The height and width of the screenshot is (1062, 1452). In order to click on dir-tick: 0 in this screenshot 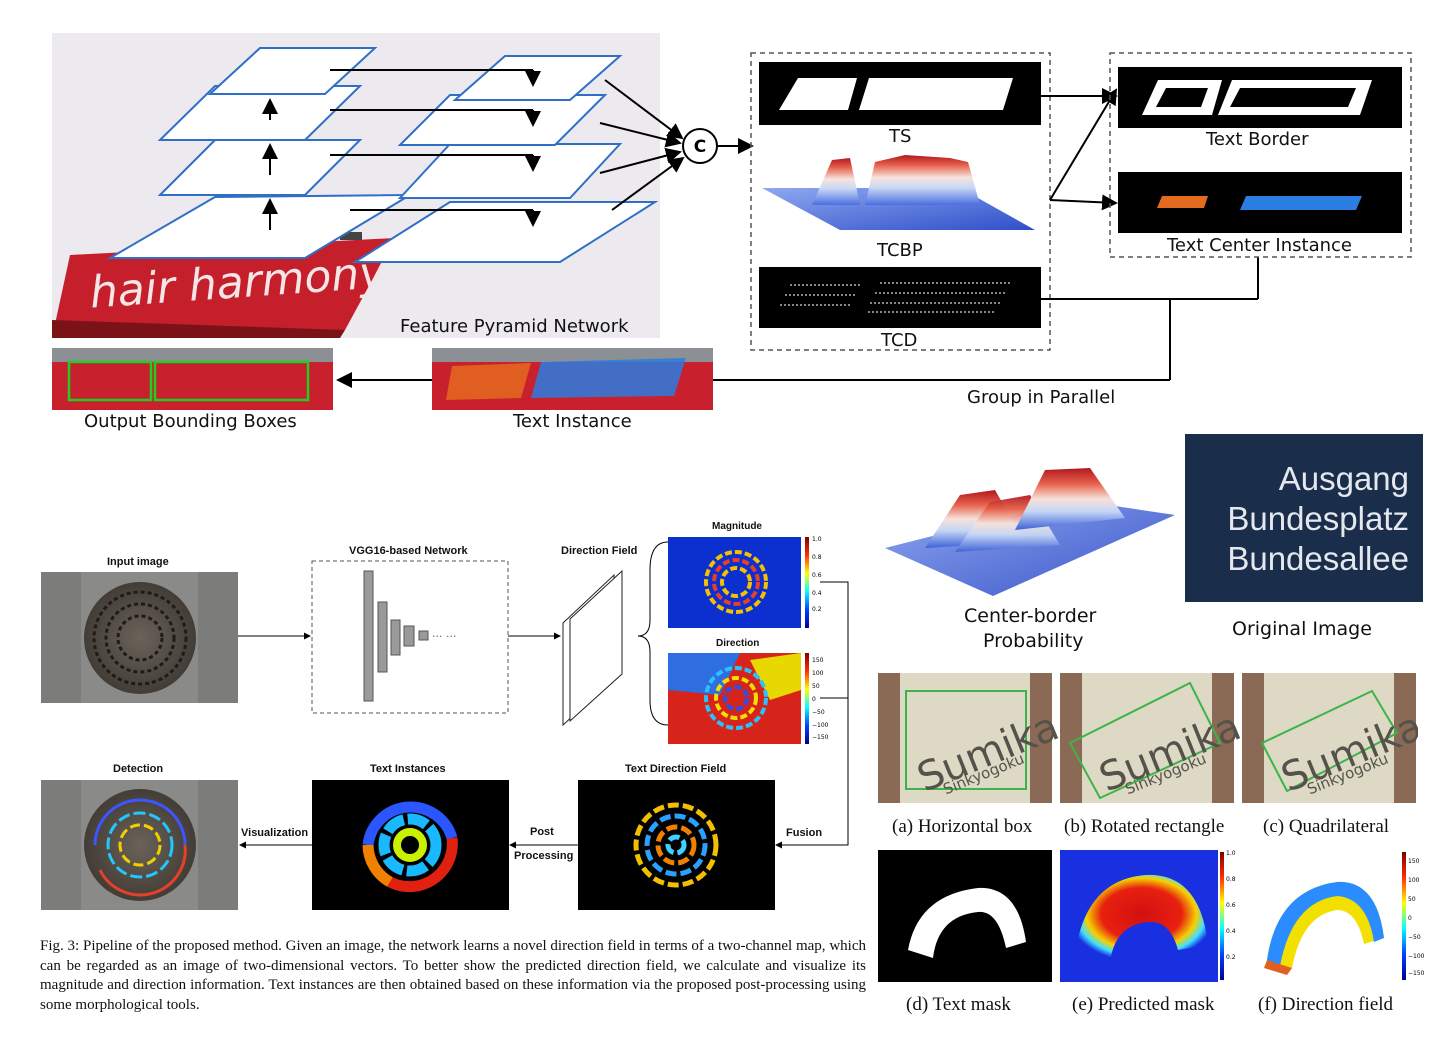, I will do `click(814, 699)`.